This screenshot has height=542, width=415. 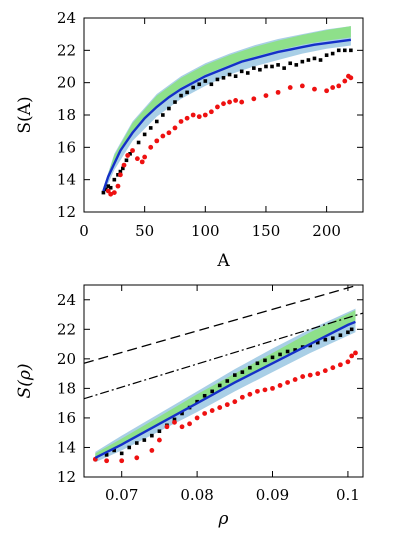 I want to click on x-tick-label: 0.1, so click(x=348, y=495).